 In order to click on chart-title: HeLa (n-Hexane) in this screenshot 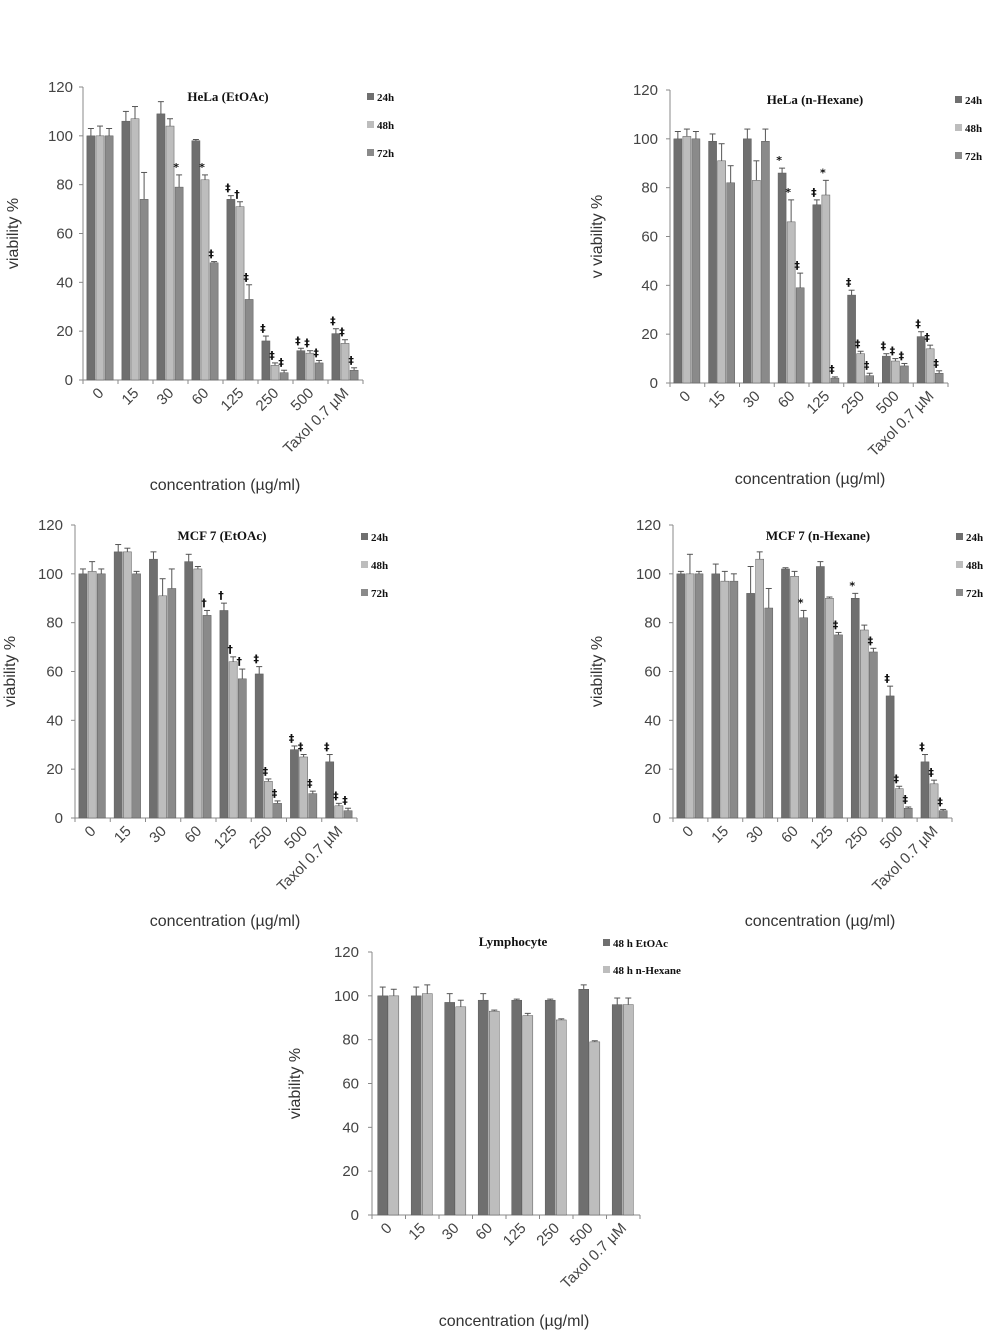, I will do `click(815, 99)`.